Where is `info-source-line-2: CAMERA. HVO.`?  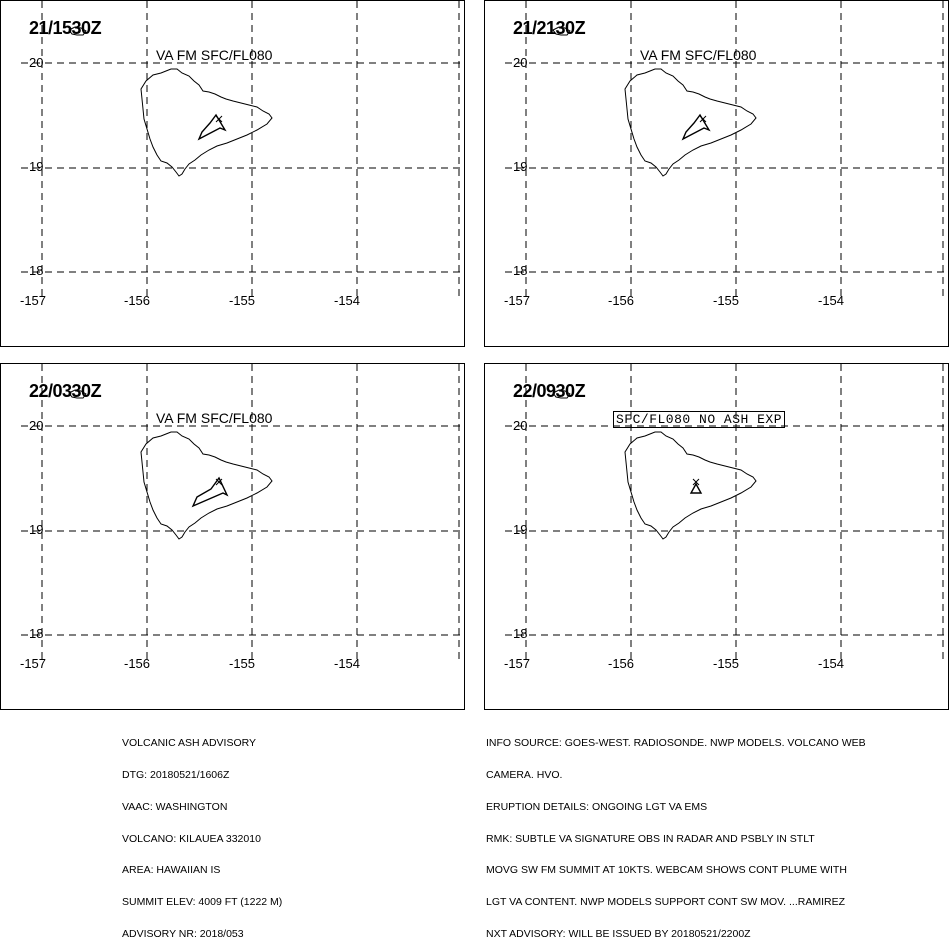 info-source-line-2: CAMERA. HVO. is located at coordinates (524, 774).